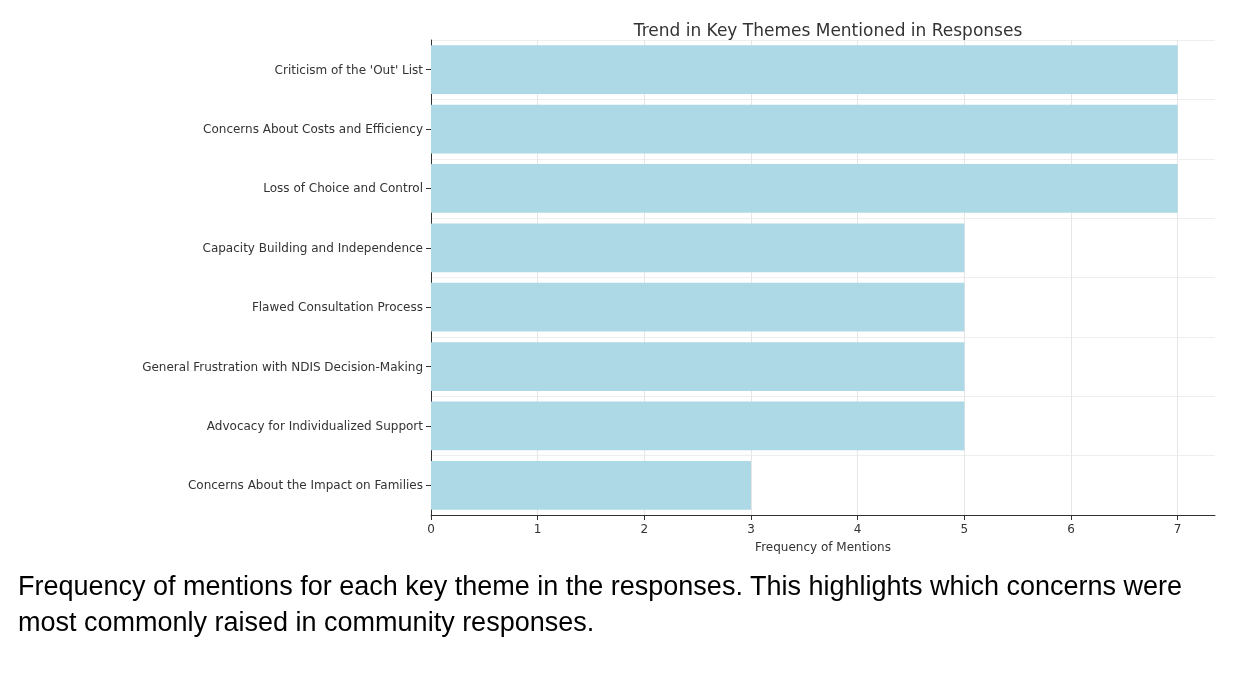 The width and height of the screenshot is (1238, 700). What do you see at coordinates (827, 29) in the screenshot?
I see `chart-title: Trend in Key Themes Mentioned in Responses` at bounding box center [827, 29].